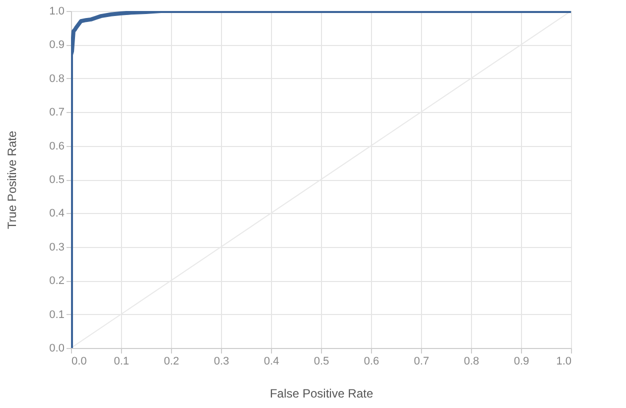 The height and width of the screenshot is (408, 626). What do you see at coordinates (56, 314) in the screenshot?
I see `y-tick-label: 0.1` at bounding box center [56, 314].